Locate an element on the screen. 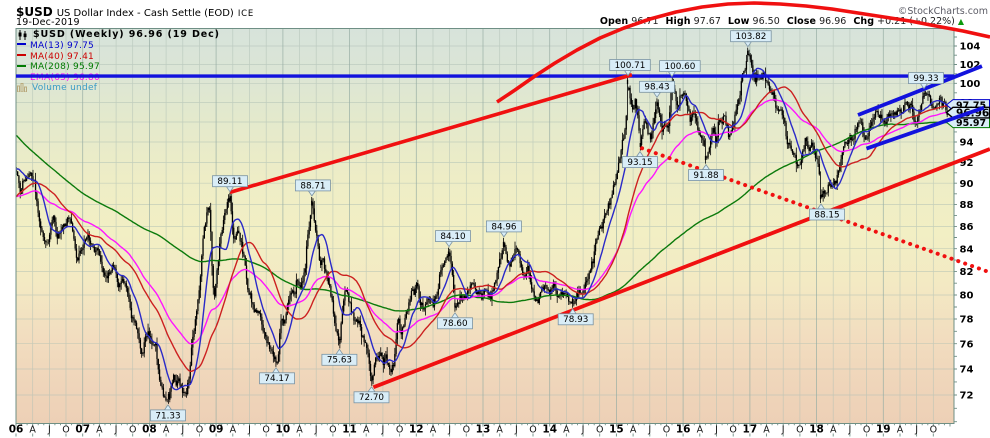  svg-text: 06 is located at coordinates (16, 430).